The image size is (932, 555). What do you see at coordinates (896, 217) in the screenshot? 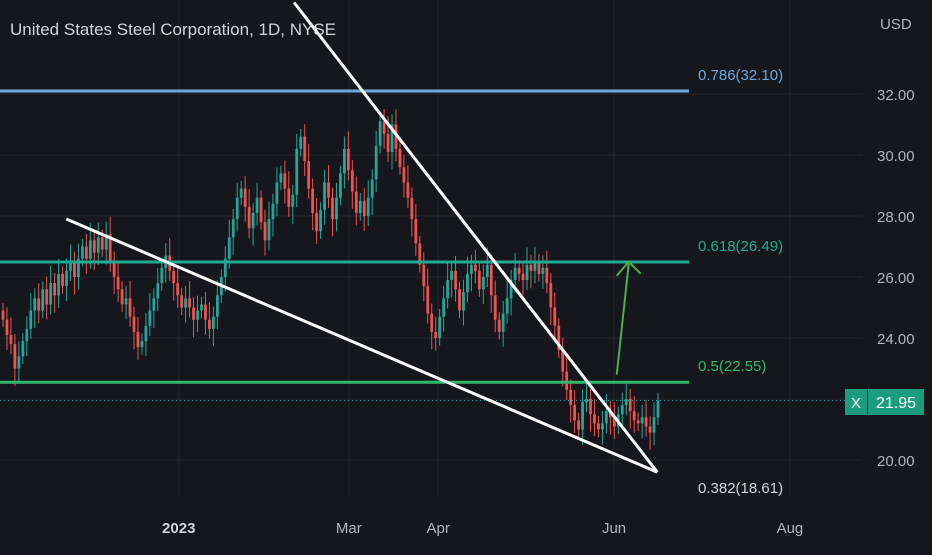
I see `y-tick-label: 28.00` at bounding box center [896, 217].